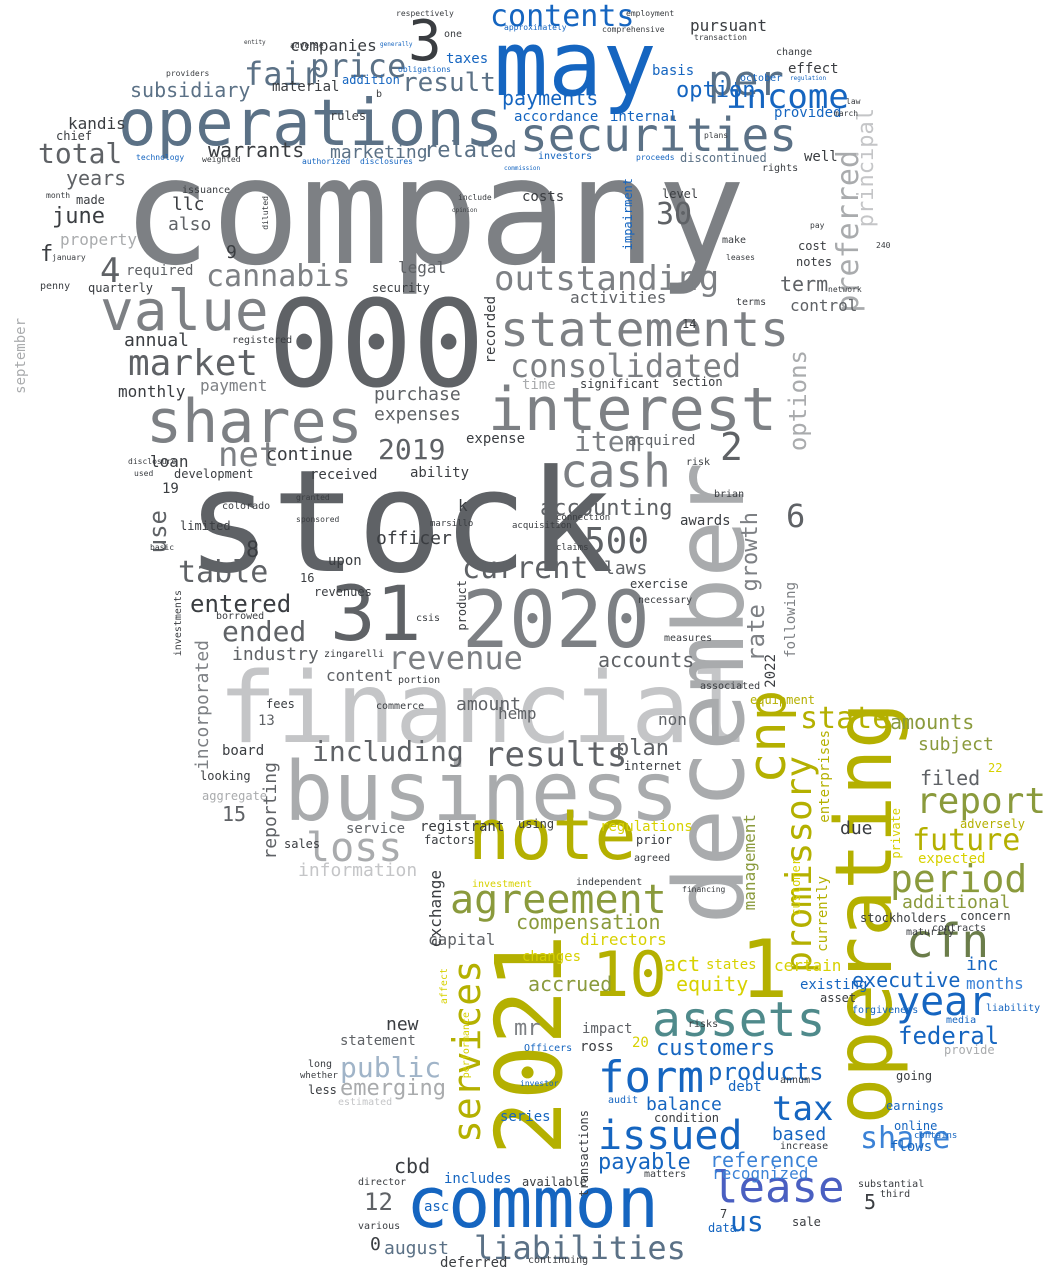 The image size is (1046, 1280). Describe the element at coordinates (309, 454) in the screenshot. I see `word-continue: continue` at that location.